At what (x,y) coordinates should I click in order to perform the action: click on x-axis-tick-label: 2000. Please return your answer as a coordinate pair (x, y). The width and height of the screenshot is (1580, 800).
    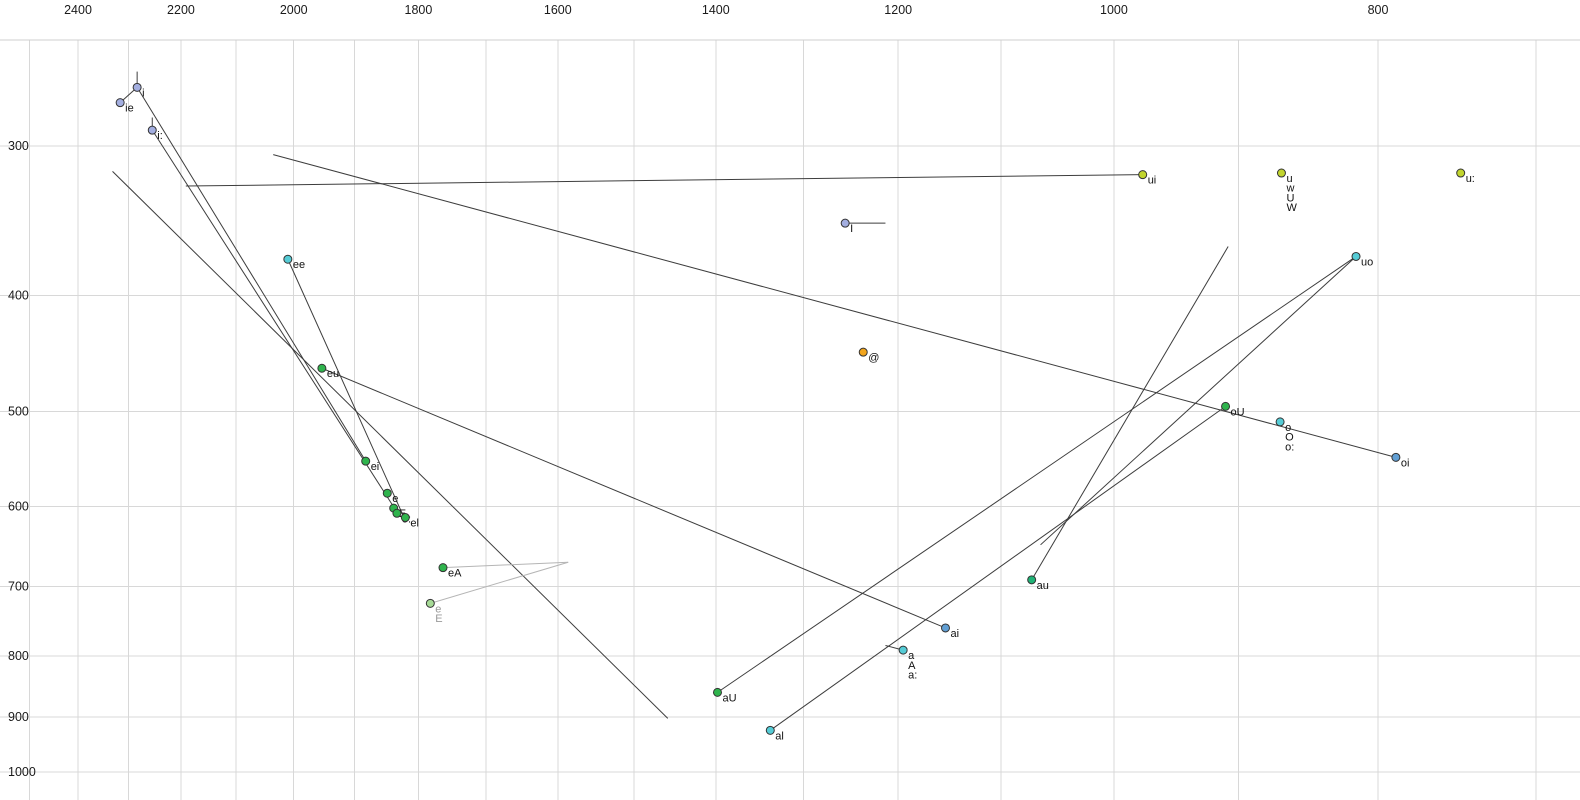
    Looking at the image, I should click on (294, 10).